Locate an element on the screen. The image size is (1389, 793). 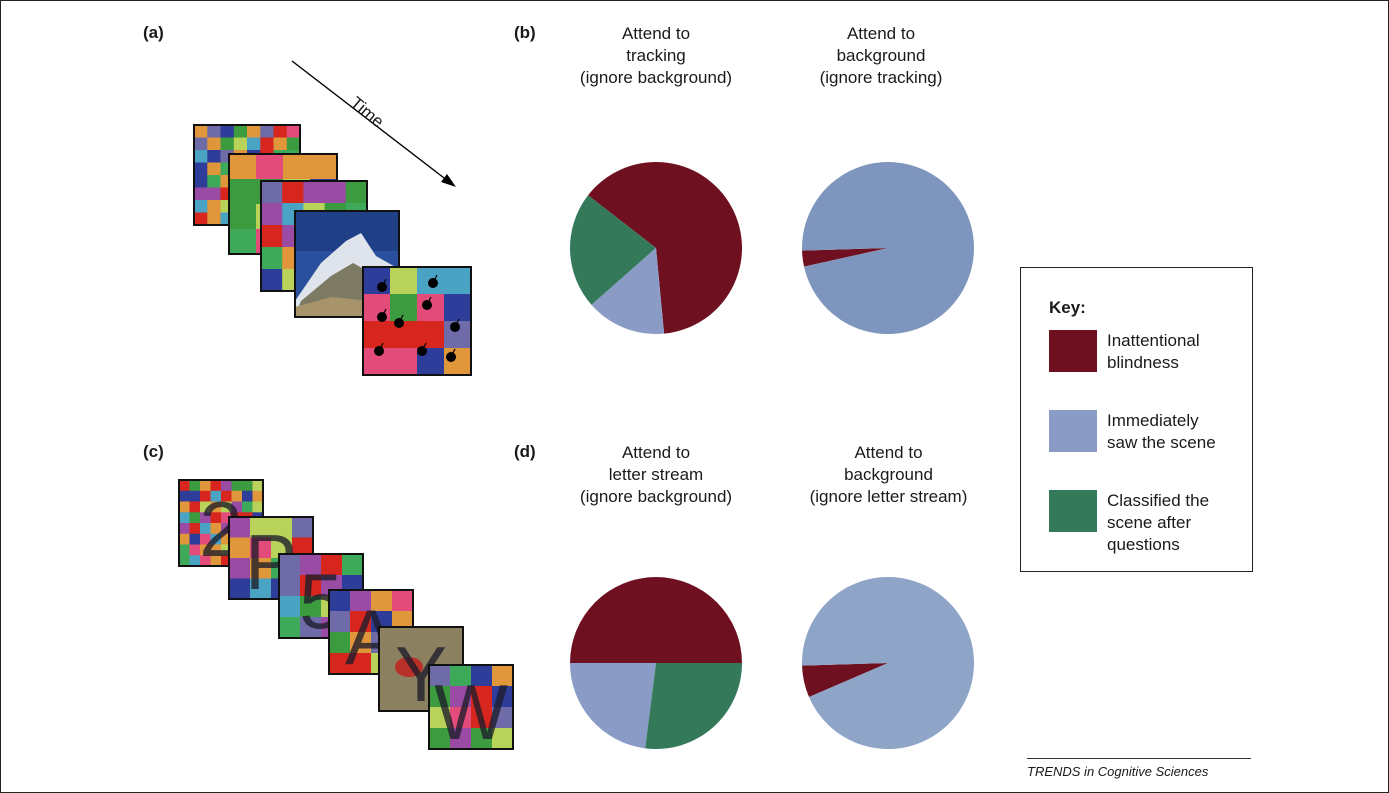
legend-line: scene after is located at coordinates (1149, 522).